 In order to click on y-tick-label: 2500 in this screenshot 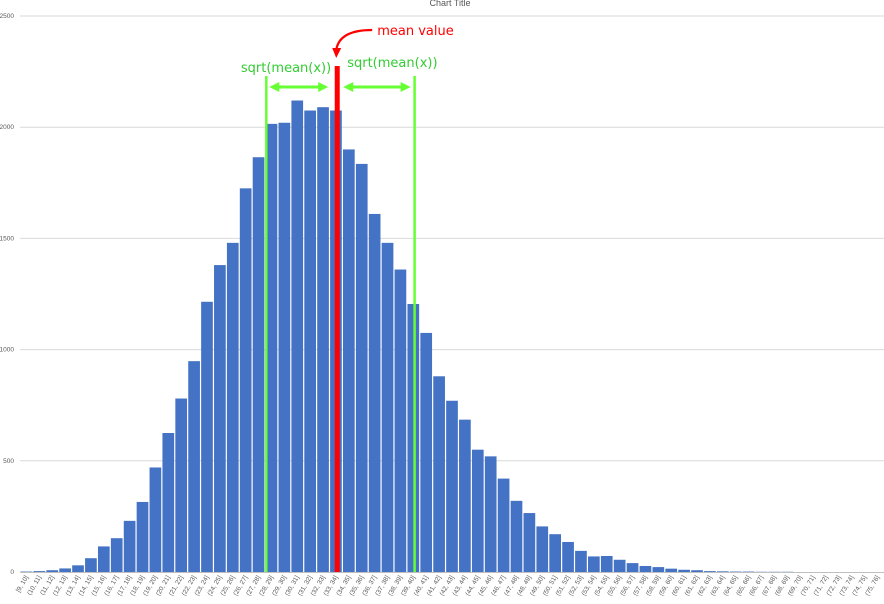, I will do `click(7, 16)`.